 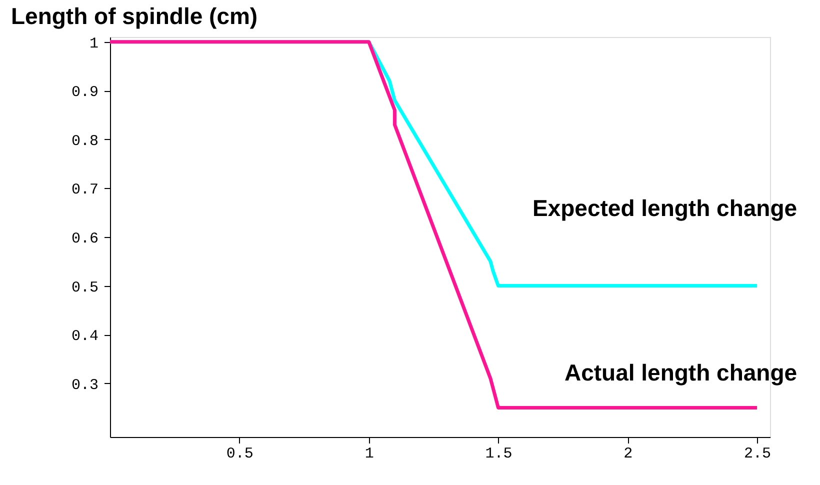 What do you see at coordinates (84, 141) in the screenshot?
I see `y-tick-label: 0.8` at bounding box center [84, 141].